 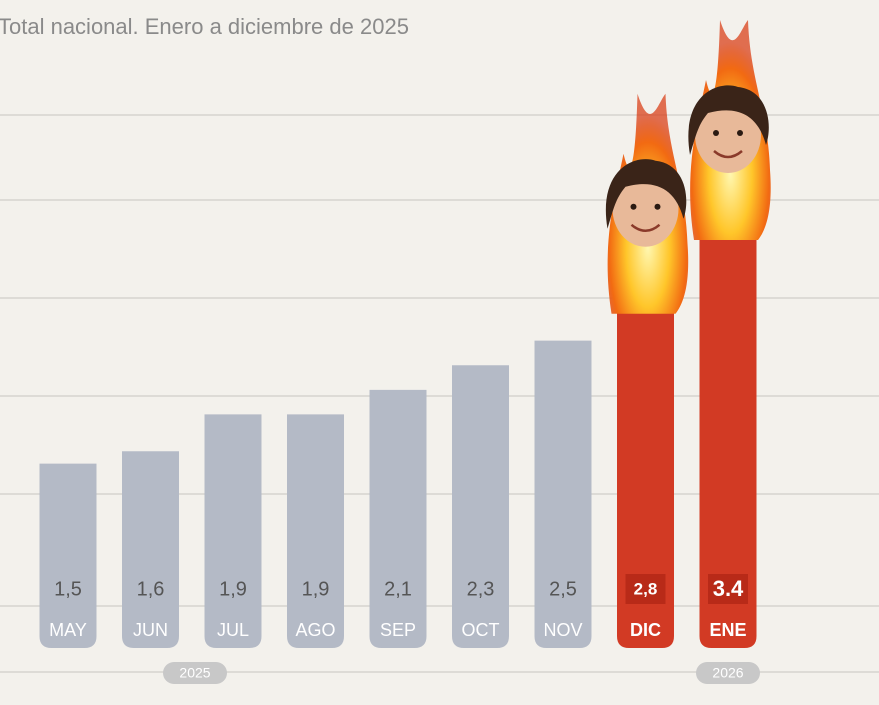 What do you see at coordinates (481, 630) in the screenshot?
I see `x-tick-label: OCT` at bounding box center [481, 630].